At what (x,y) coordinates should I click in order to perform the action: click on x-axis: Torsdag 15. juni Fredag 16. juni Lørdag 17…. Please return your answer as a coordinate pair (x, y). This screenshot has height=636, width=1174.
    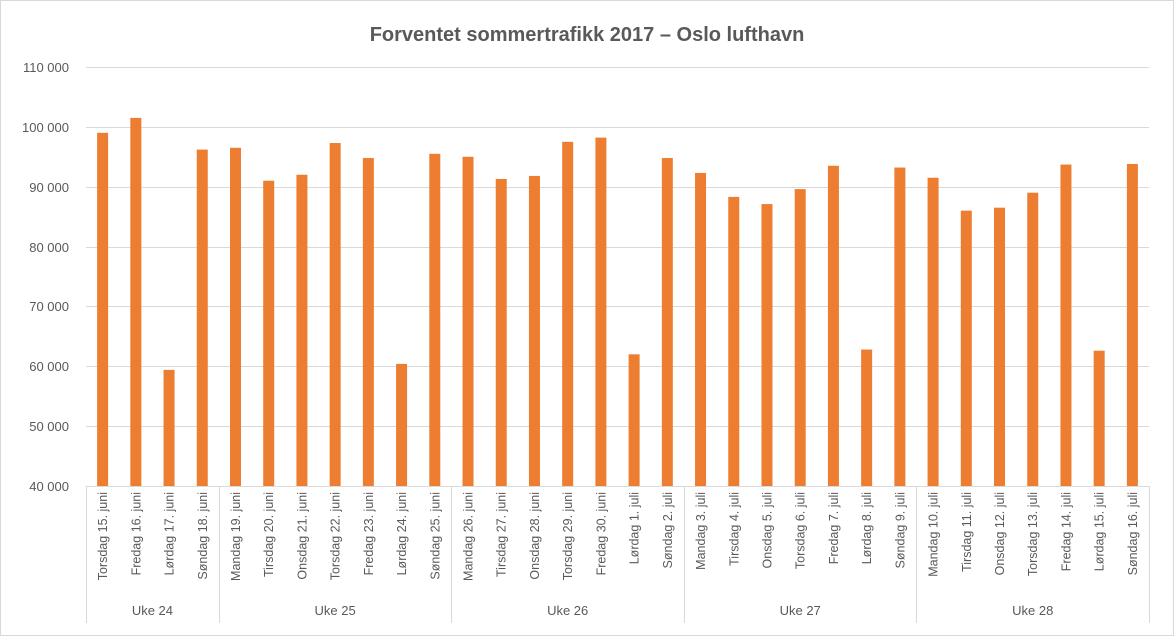
    Looking at the image, I should click on (618, 536).